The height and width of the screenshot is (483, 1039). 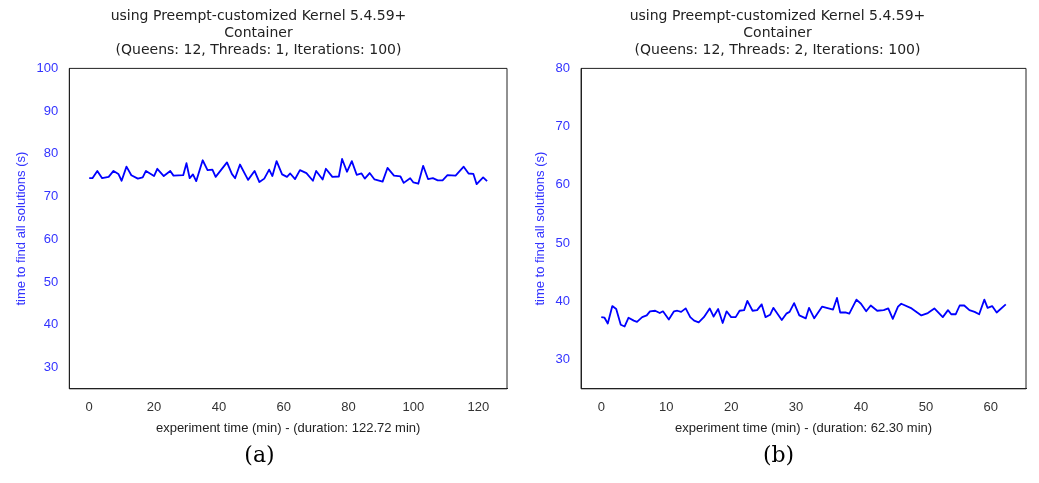 I want to click on x-axis-title: experiment time (min) - (duration: 62.30 min), so click(x=803, y=427).